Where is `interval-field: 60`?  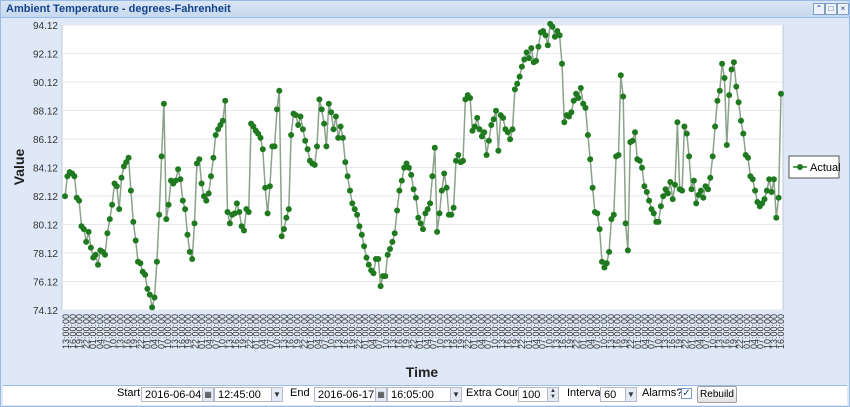
interval-field: 60 is located at coordinates (613, 394).